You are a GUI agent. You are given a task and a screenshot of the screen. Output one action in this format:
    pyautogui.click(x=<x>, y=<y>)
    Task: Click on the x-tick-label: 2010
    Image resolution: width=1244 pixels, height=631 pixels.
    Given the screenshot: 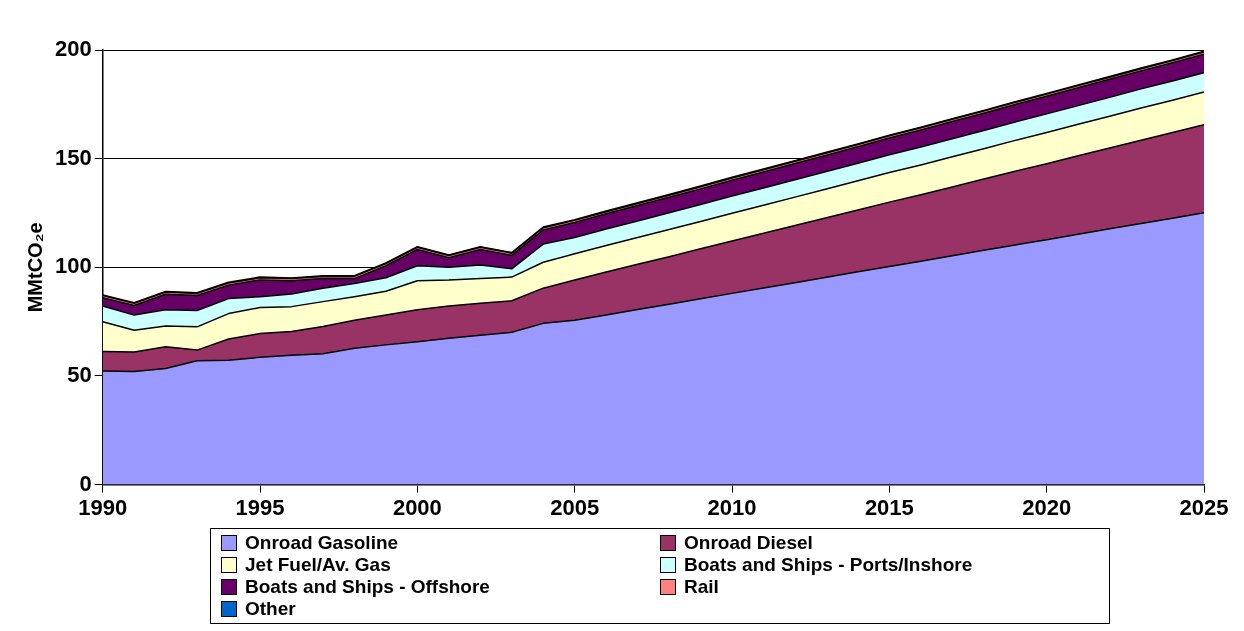 What is the action you would take?
    pyautogui.click(x=732, y=507)
    